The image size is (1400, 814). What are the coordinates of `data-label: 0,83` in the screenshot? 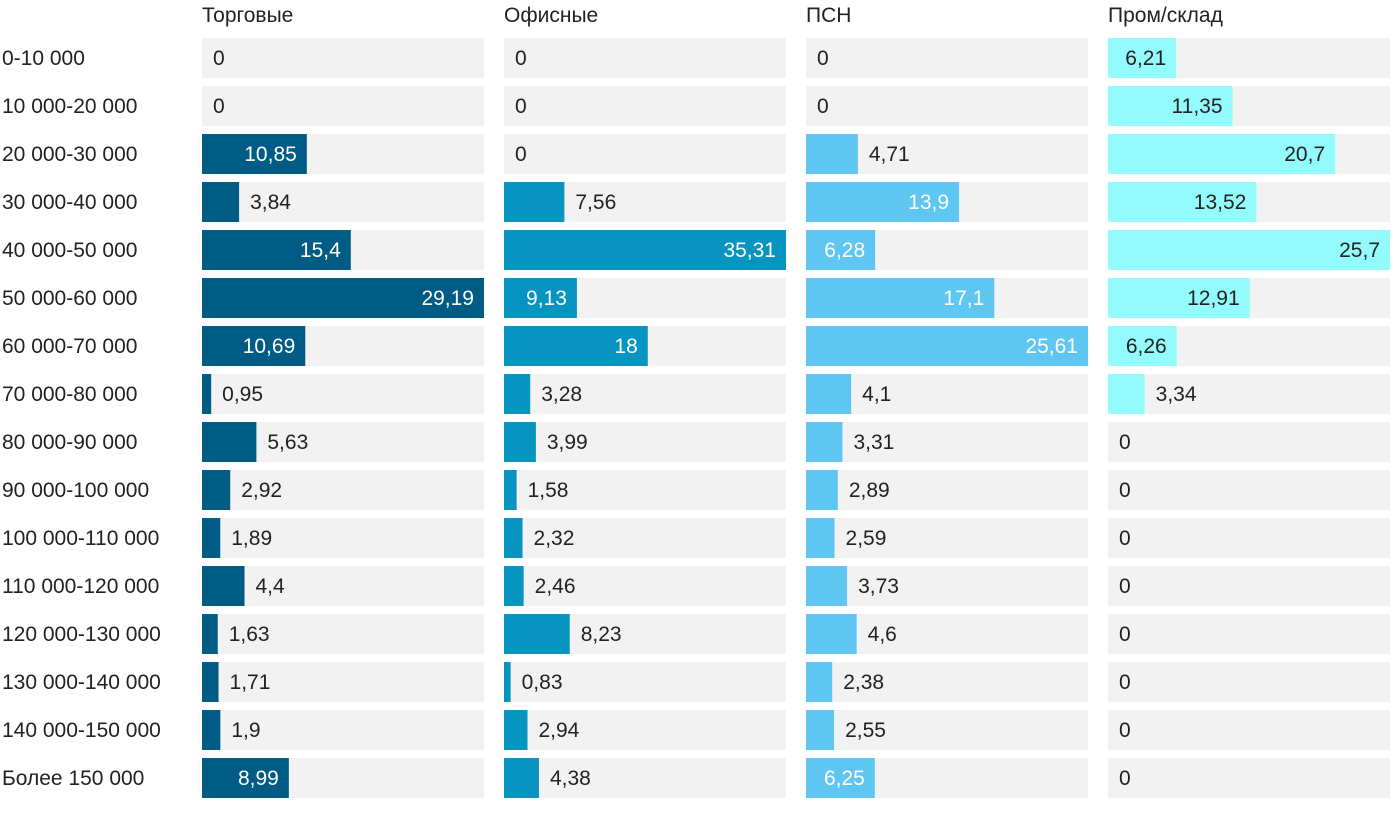 It's located at (542, 682).